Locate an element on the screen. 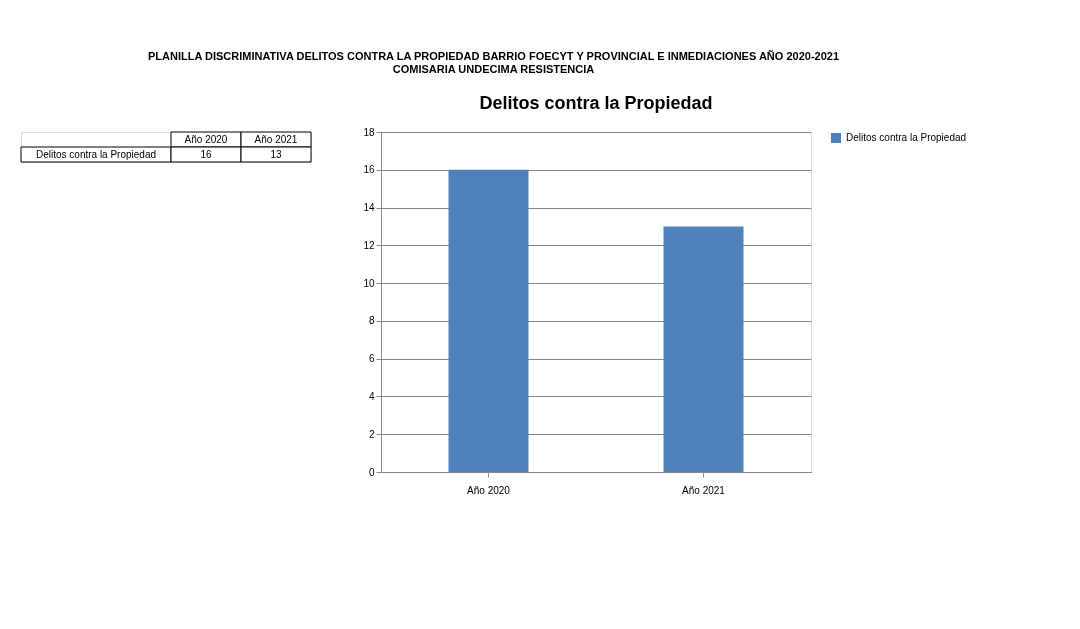 The height and width of the screenshot is (629, 1080). chart-title: Delitos contra la Propiedad is located at coordinates (596, 103).